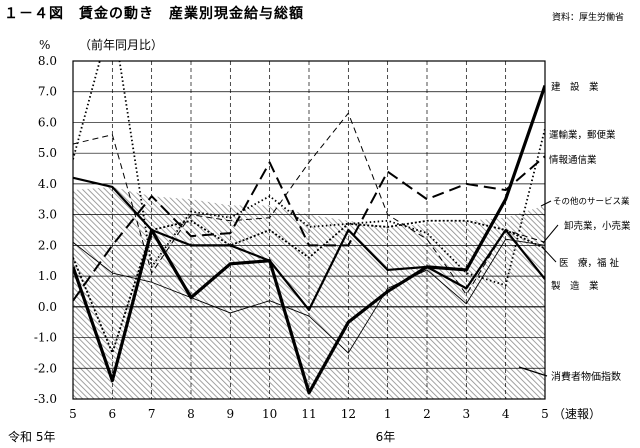 Image resolution: width=640 pixels, height=448 pixels. Describe the element at coordinates (575, 286) in the screenshot. I see `series-label: 製 造 業` at that location.